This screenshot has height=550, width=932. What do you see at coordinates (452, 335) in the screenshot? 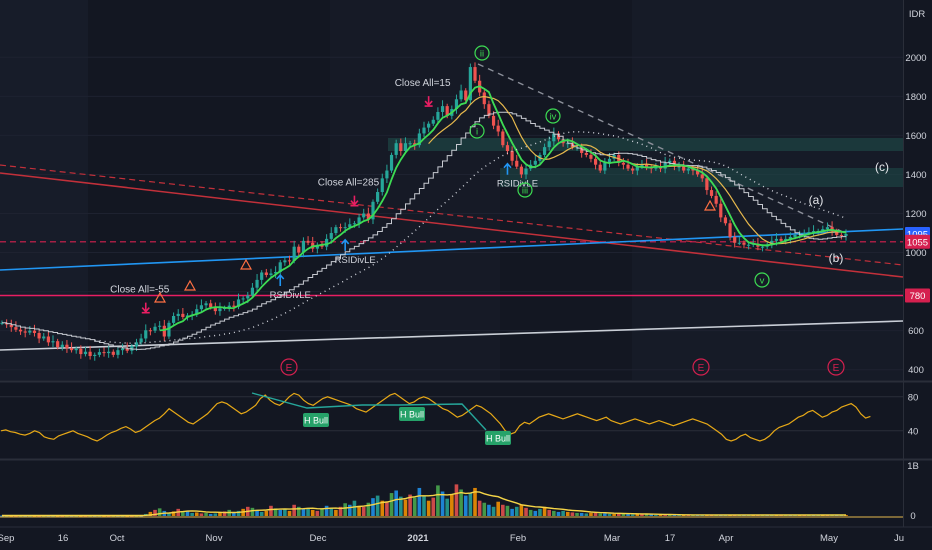
I see `long-support-line` at bounding box center [452, 335].